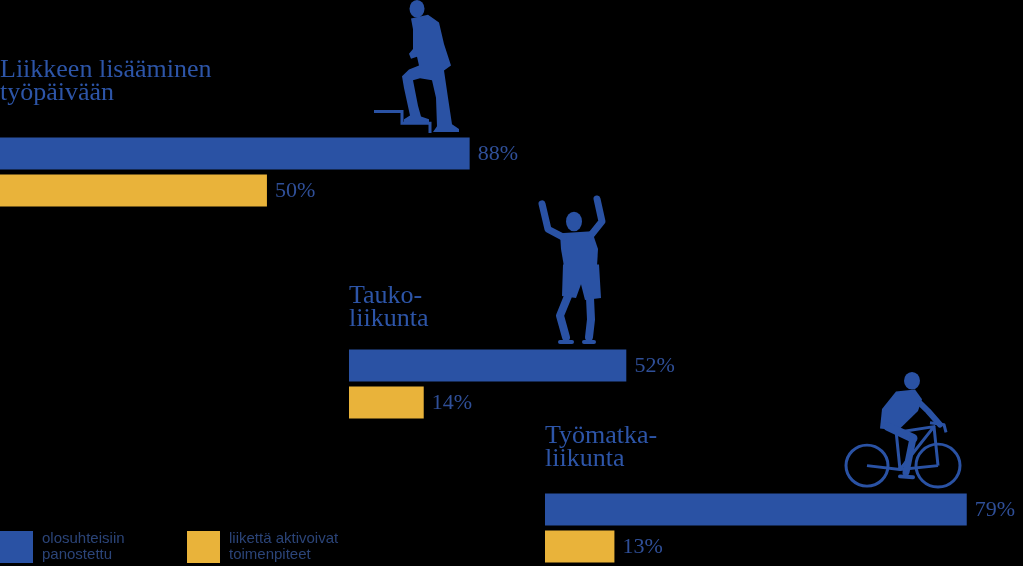 The height and width of the screenshot is (566, 1023). Describe the element at coordinates (84, 545) in the screenshot. I see `legend-label: olosuhteisiin panostettu` at that location.